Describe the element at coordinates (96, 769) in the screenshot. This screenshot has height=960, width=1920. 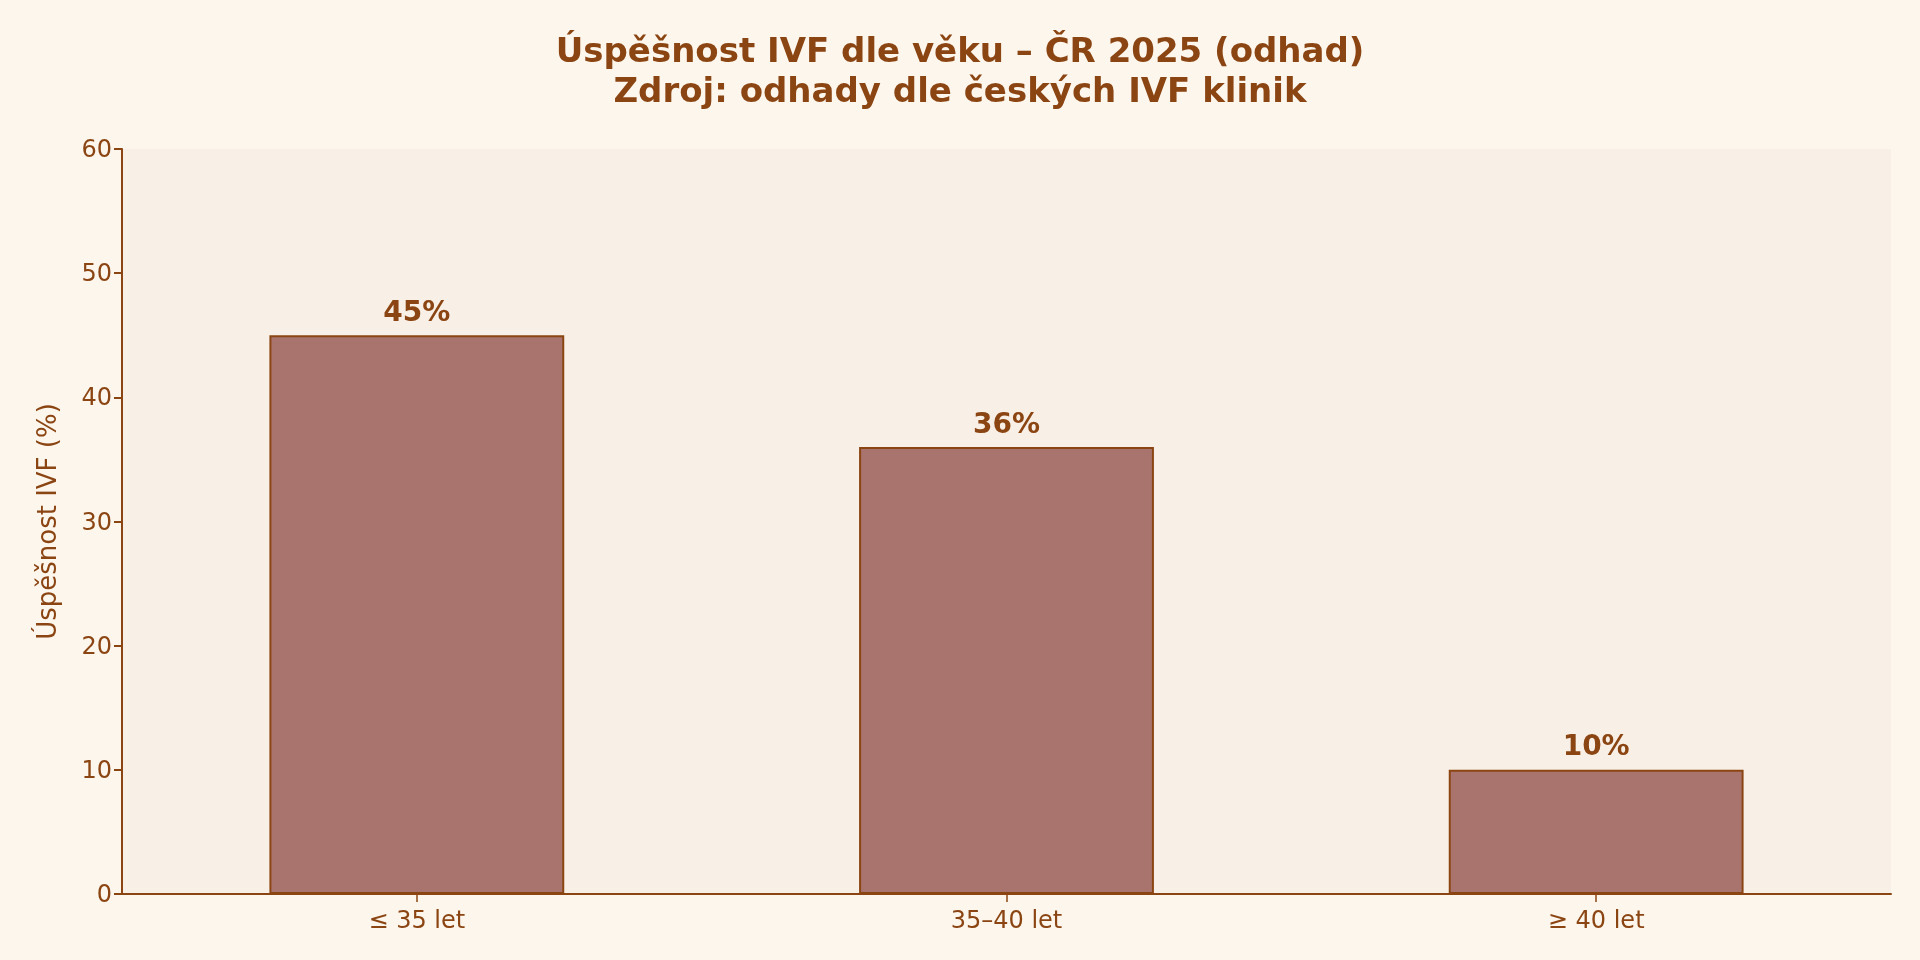
I see `y-tick-label: 10` at that location.